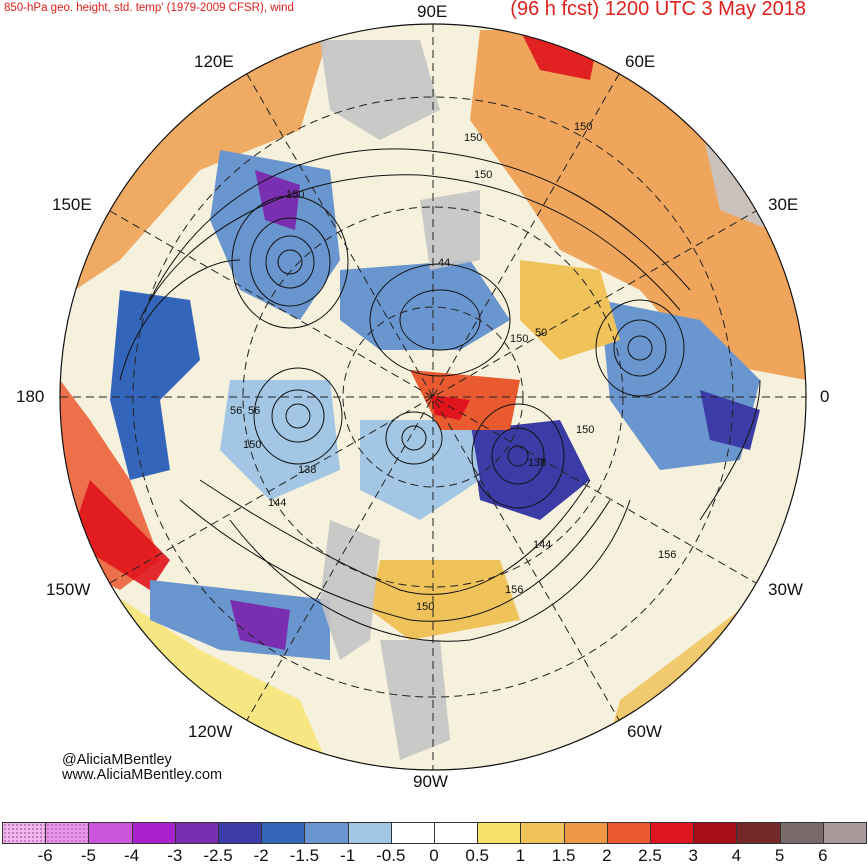 This screenshot has height=866, width=868. Describe the element at coordinates (783, 204) in the screenshot. I see `longitude-label-30e: 30E` at that location.